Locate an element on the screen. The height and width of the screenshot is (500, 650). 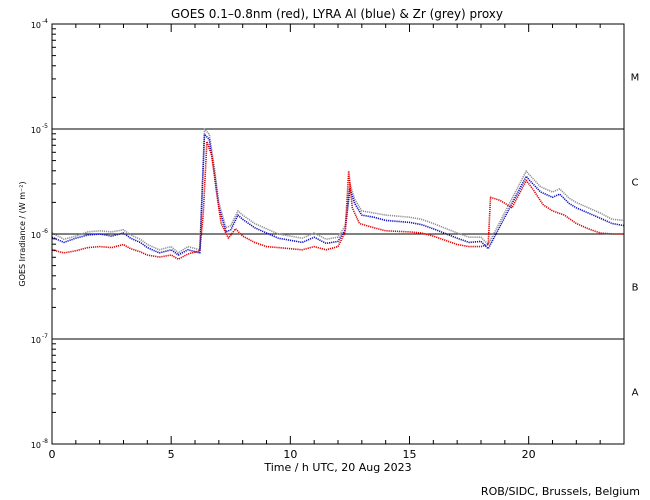
x-tick-label: 10 is located at coordinates (290, 454).